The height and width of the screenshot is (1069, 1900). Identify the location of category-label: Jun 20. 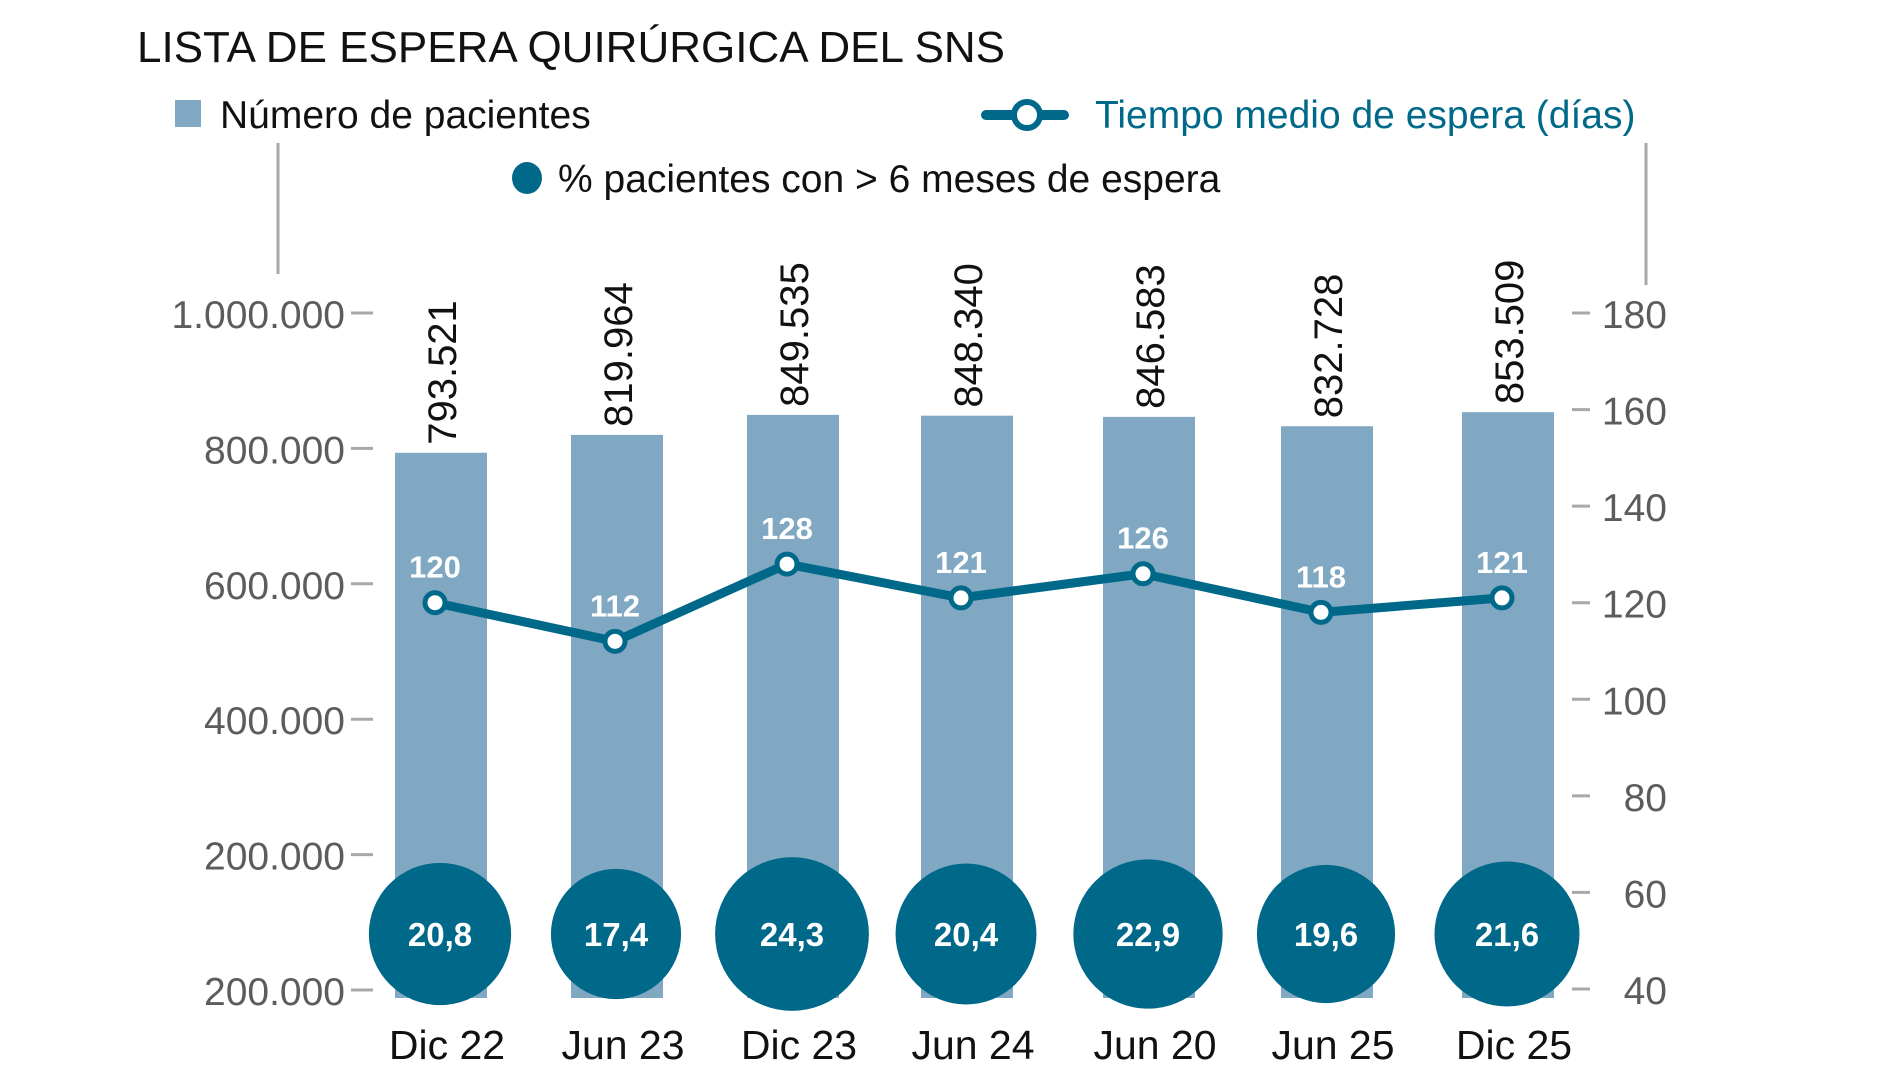
(1154, 1045).